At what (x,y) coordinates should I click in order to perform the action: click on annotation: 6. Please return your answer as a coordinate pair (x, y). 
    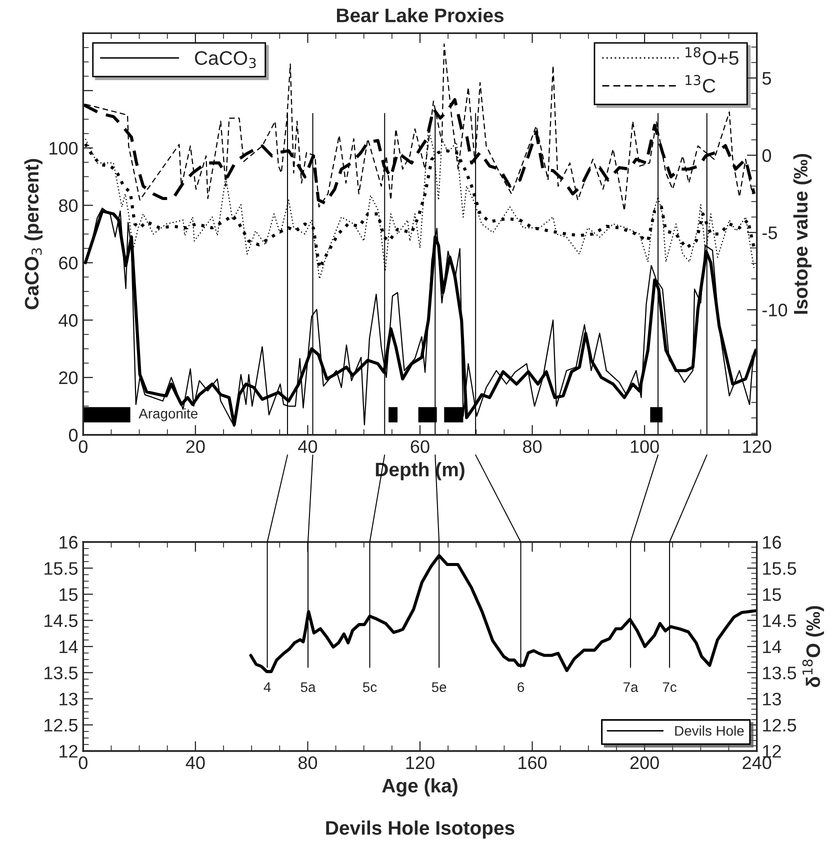
    Looking at the image, I should click on (521, 687).